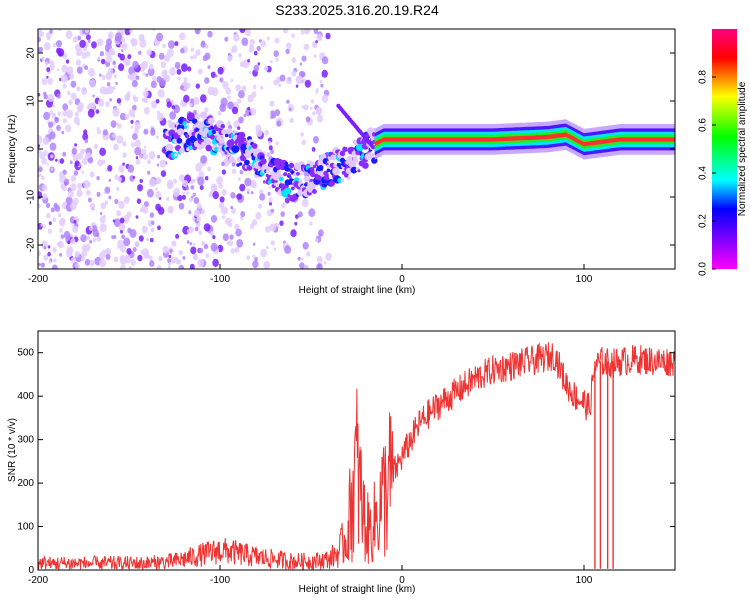 The width and height of the screenshot is (750, 600). I want to click on y-tick-label: 100, so click(25, 527).